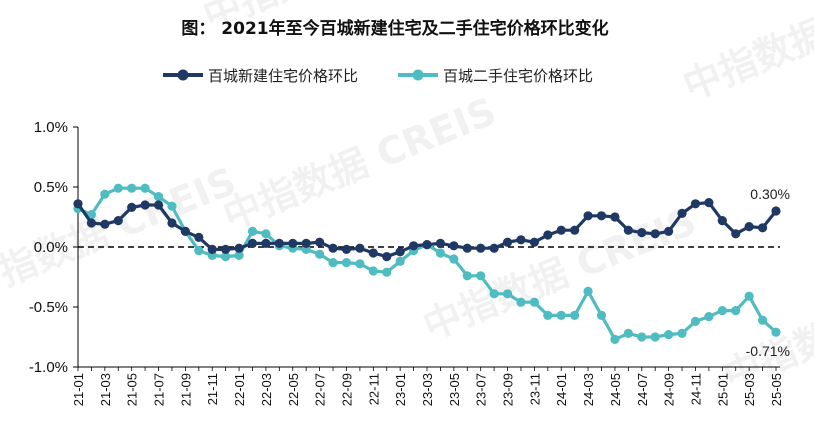 The height and width of the screenshot is (445, 814). Describe the element at coordinates (561, 389) in the screenshot. I see `x-tick-label: 24-01` at that location.